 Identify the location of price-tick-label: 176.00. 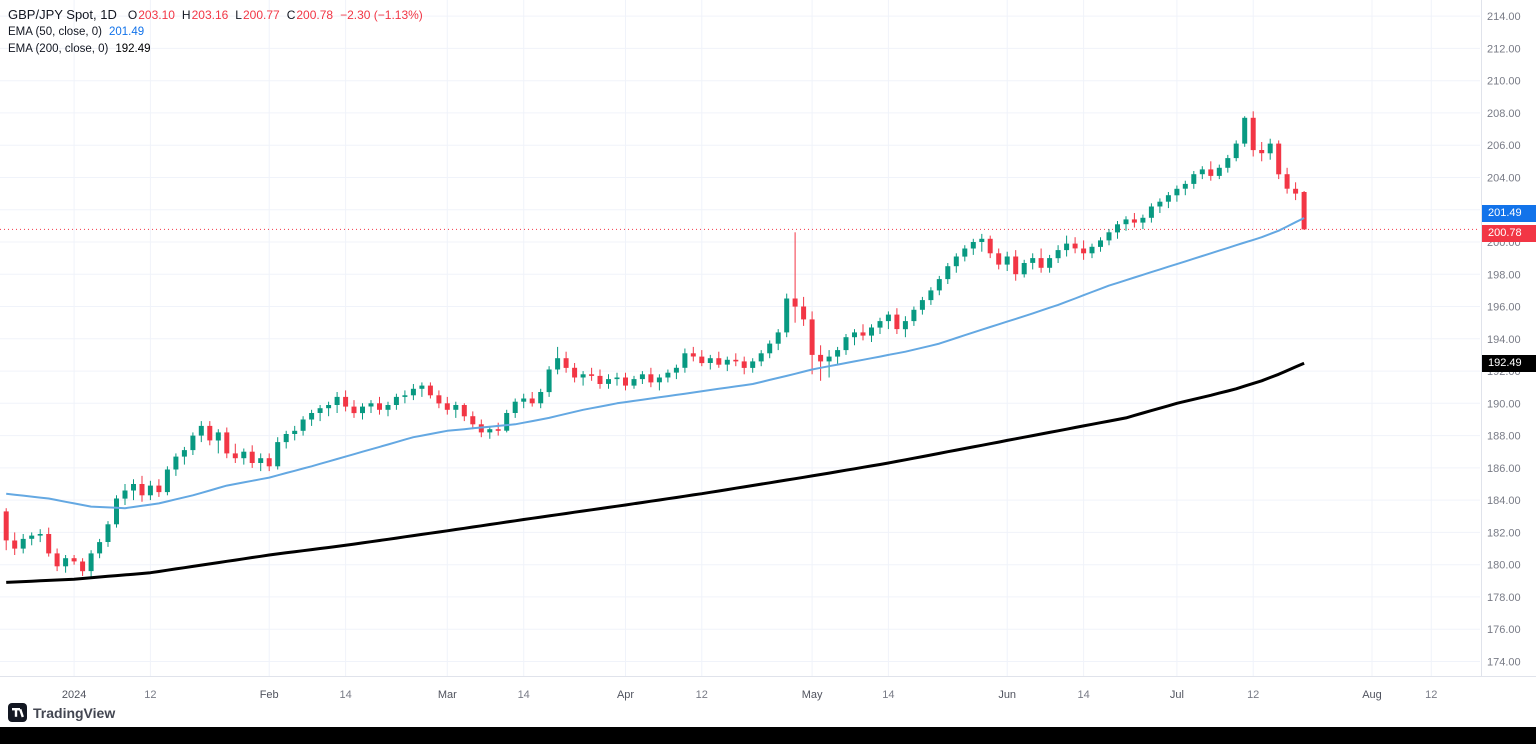
(1504, 630).